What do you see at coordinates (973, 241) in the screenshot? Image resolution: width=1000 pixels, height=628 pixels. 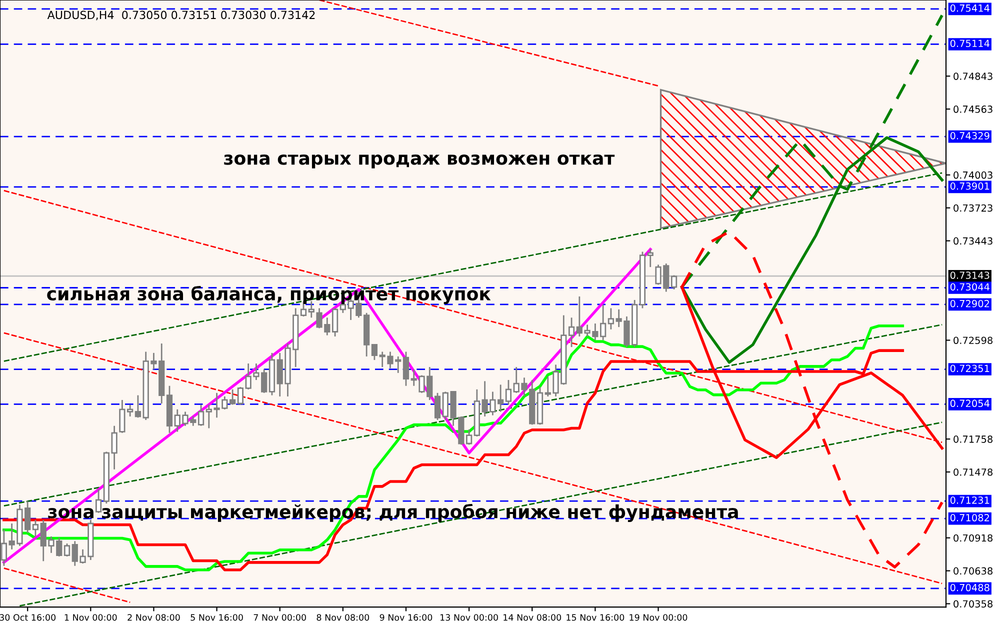 I see `y-tick-label: 0.73443` at bounding box center [973, 241].